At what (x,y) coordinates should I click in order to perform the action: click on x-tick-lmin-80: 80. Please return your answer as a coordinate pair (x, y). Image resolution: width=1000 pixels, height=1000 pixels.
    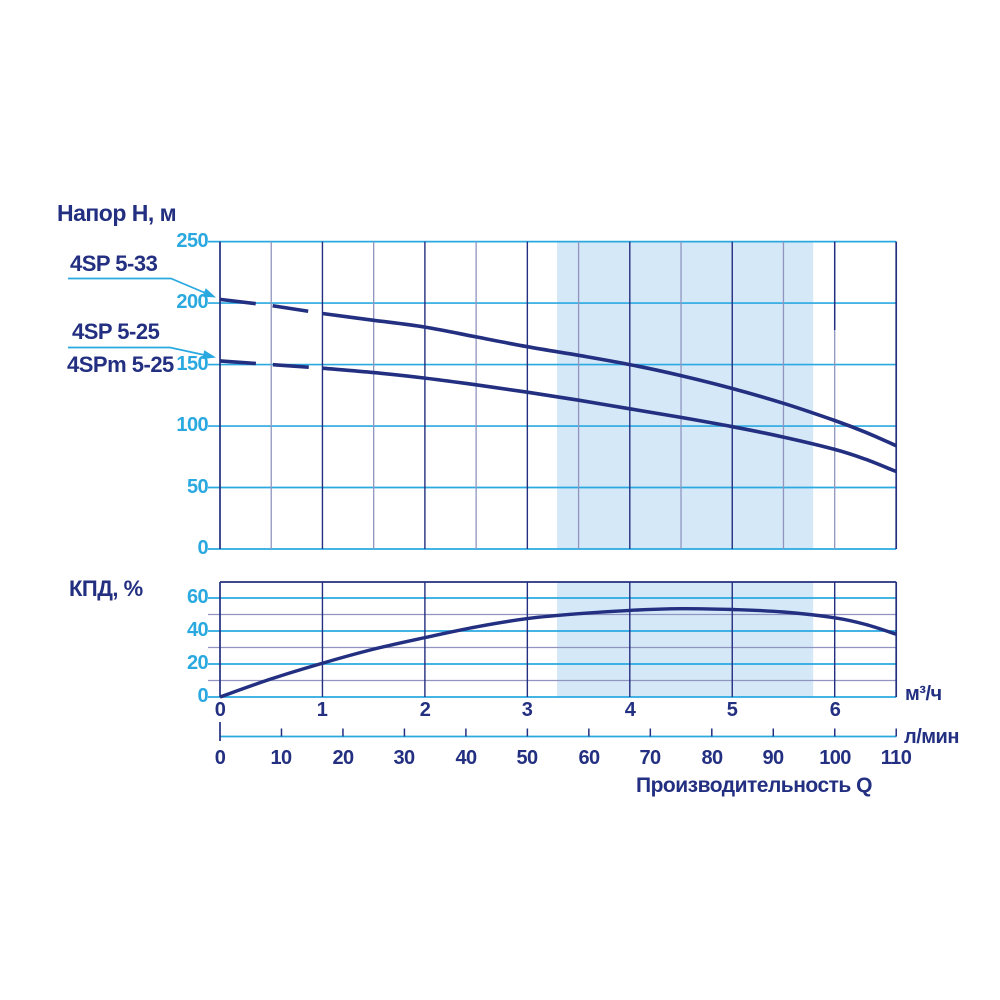
    Looking at the image, I should click on (712, 758).